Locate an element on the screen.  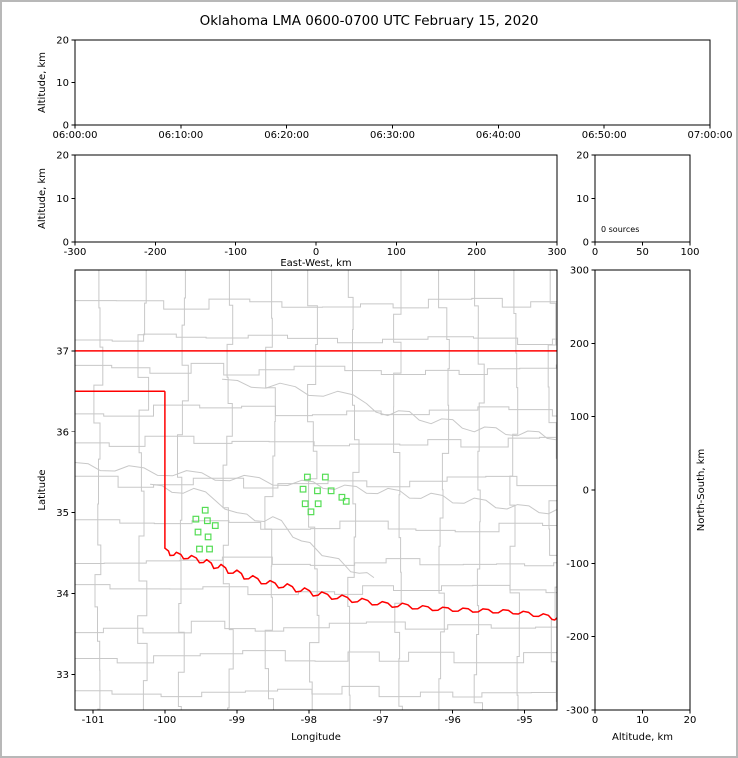
x-tick-label: 06:50:00 is located at coordinates (604, 135).